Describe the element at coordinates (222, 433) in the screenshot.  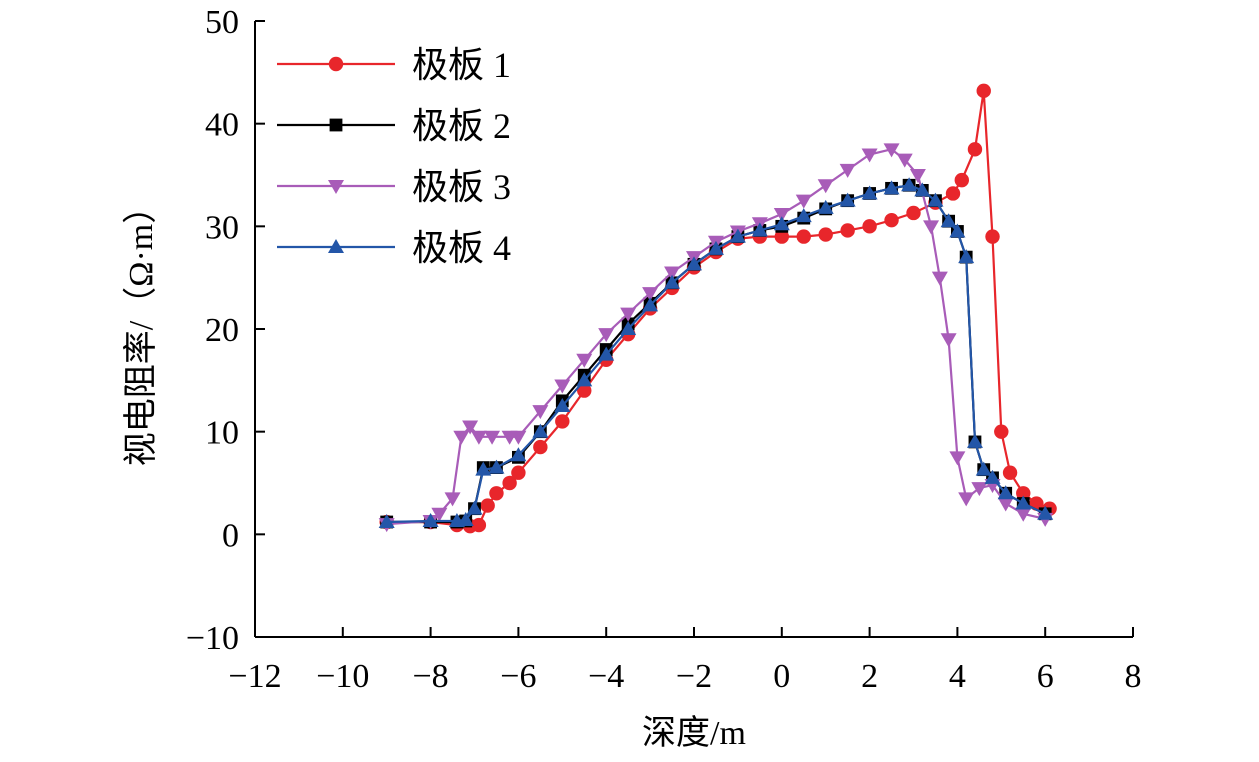
I see `y-tick-label: 10` at that location.